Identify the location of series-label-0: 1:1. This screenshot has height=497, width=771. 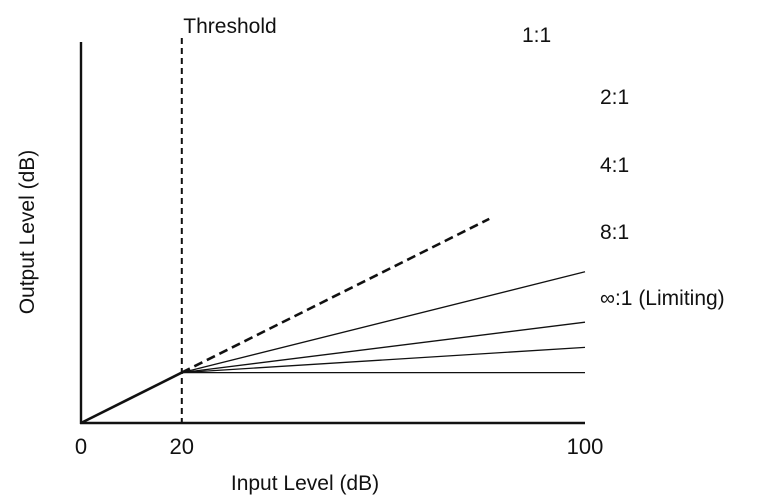
(536, 35).